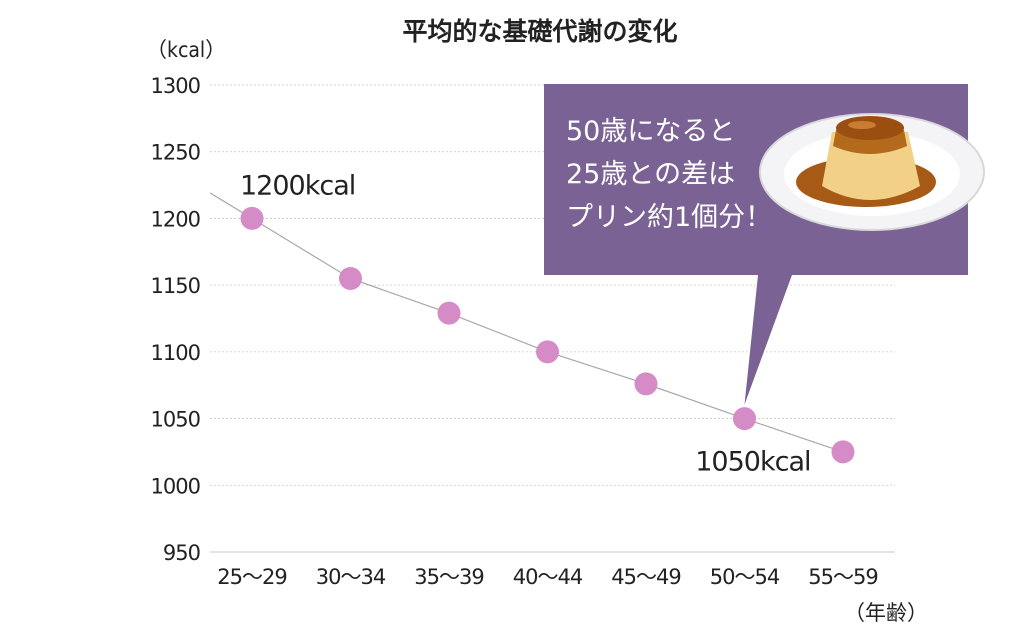  What do you see at coordinates (351, 577) in the screenshot?
I see `x-tick-label: 30〜34` at bounding box center [351, 577].